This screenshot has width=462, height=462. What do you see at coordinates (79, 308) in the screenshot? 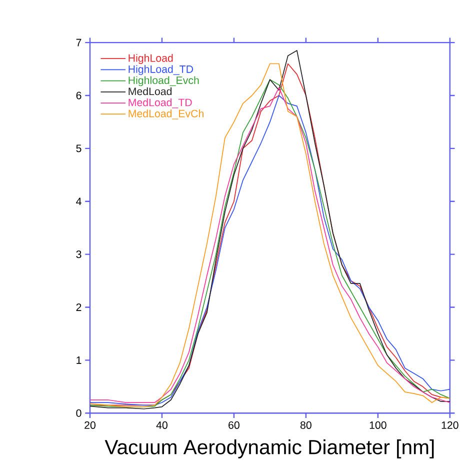
I see `y-tick-label: 2` at bounding box center [79, 308].